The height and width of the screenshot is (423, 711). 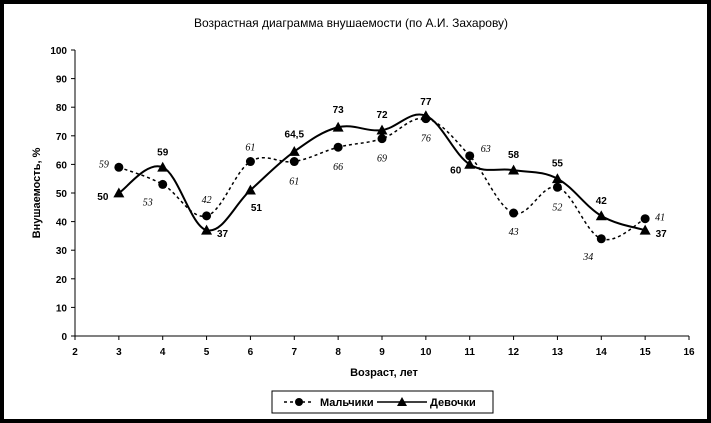 I want to click on legend-girls-label: Девочки, so click(x=453, y=403).